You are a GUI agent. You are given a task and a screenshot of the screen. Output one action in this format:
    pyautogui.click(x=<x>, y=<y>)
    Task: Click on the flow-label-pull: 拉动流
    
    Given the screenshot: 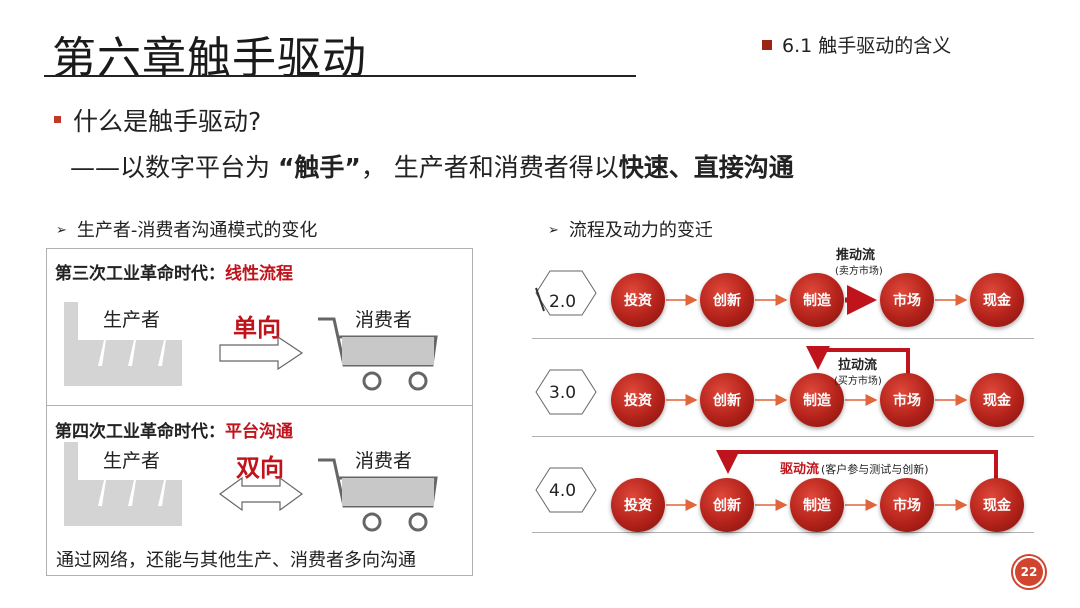 What is the action you would take?
    pyautogui.click(x=858, y=365)
    